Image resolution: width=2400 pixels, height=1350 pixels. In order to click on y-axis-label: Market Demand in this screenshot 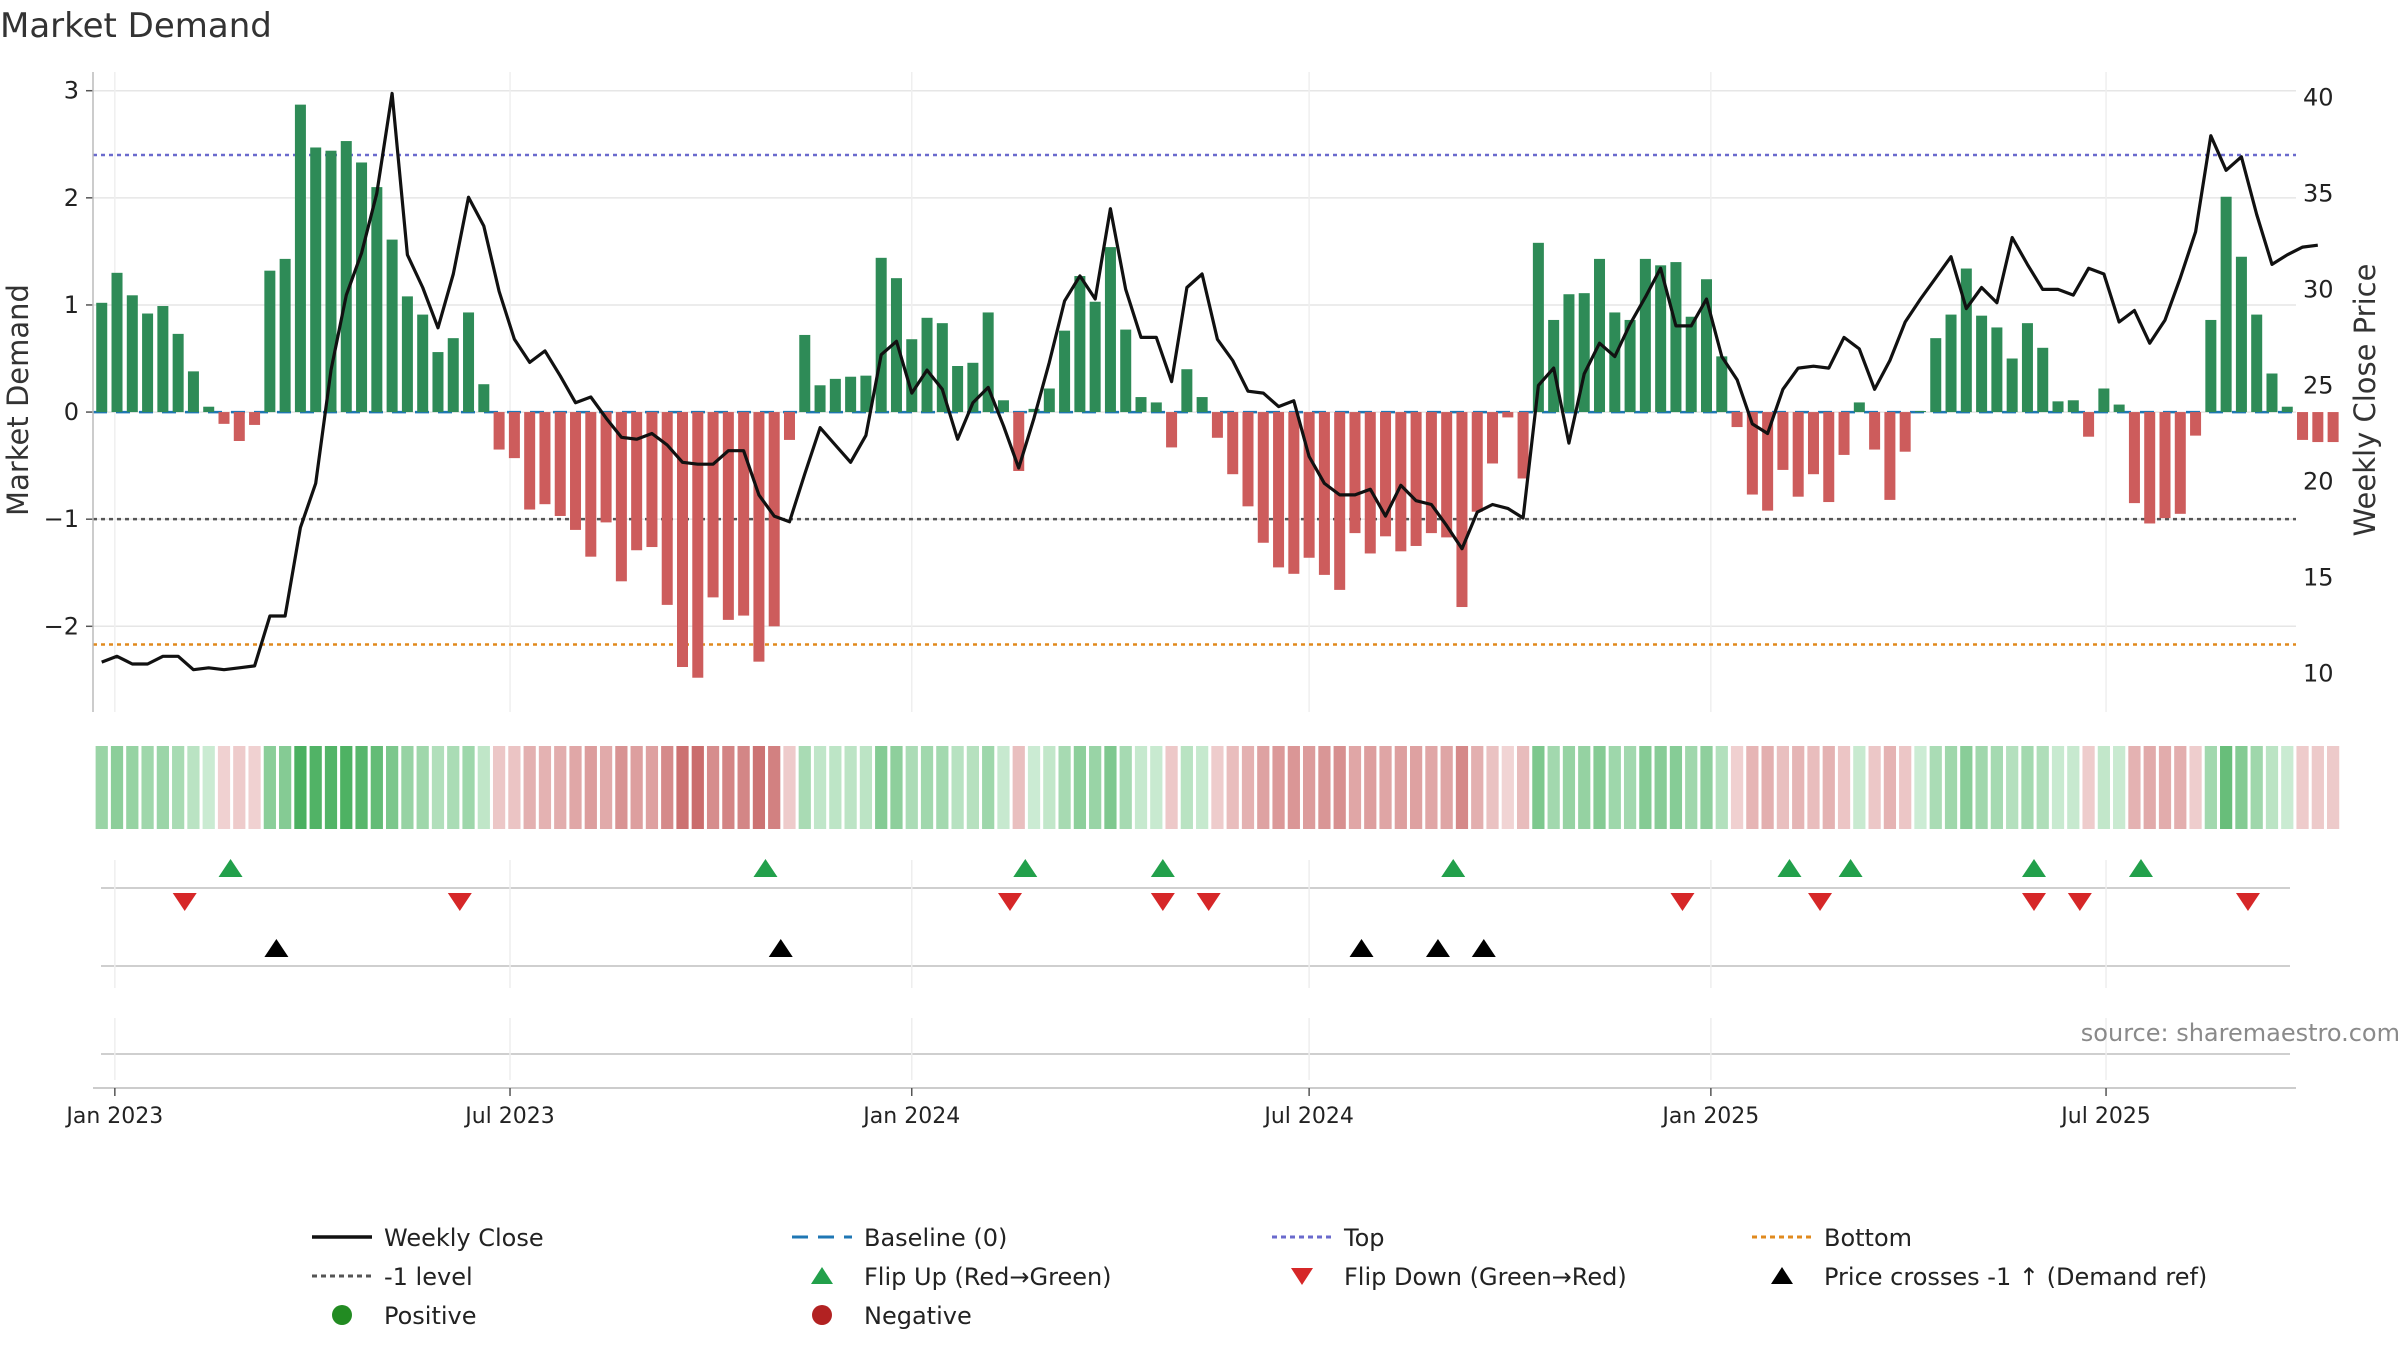, I will do `click(18, 400)`.